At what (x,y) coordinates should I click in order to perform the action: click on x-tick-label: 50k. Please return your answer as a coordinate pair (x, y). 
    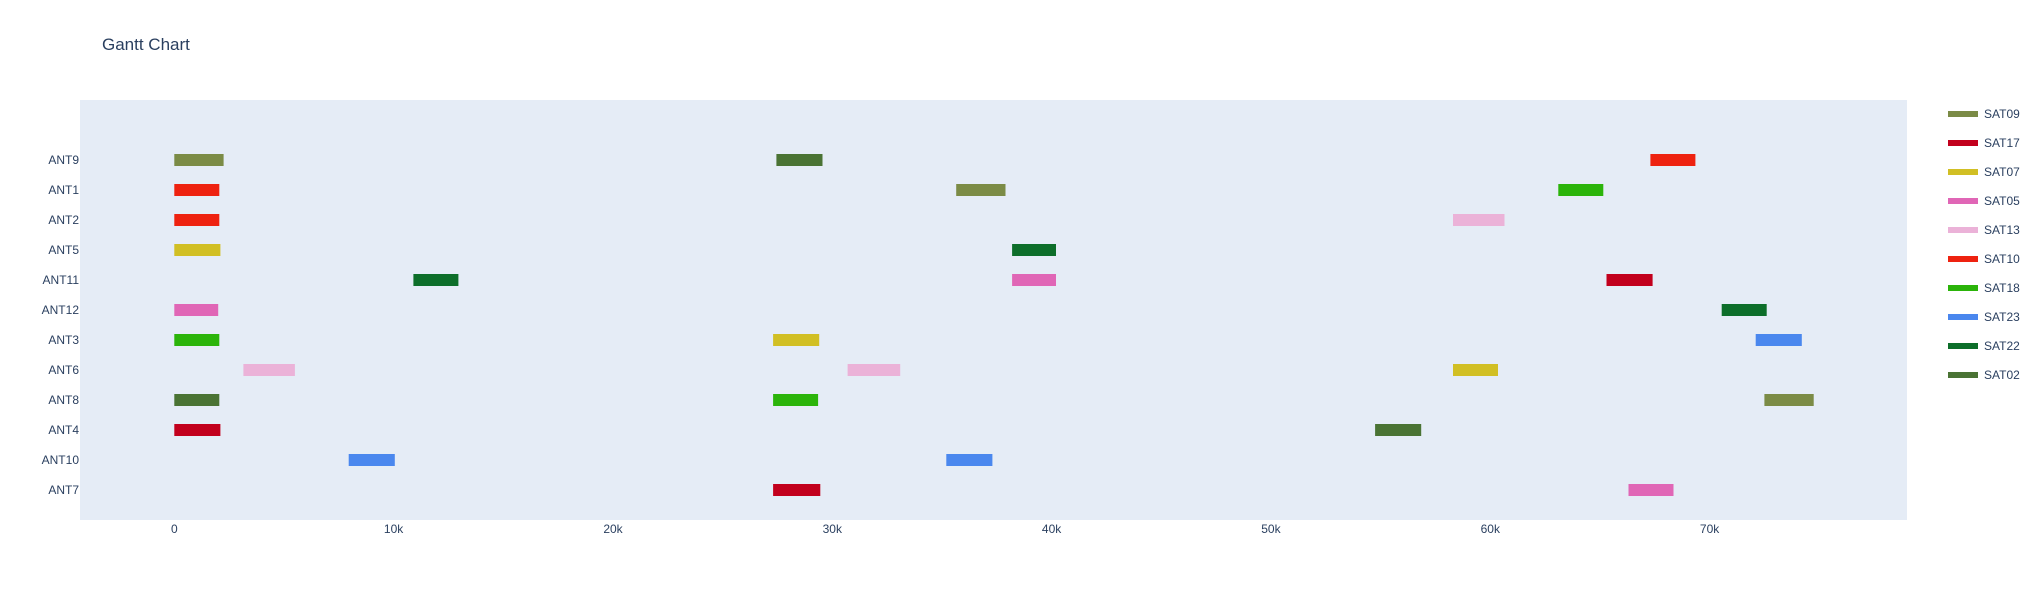
    Looking at the image, I should click on (1271, 529).